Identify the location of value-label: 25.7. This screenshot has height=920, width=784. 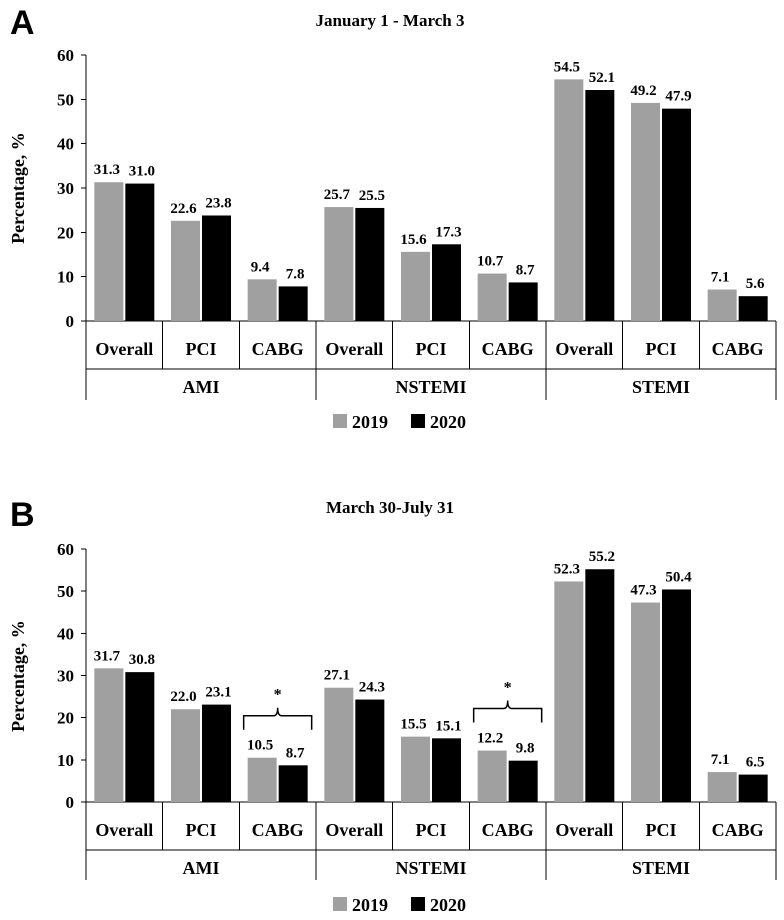
(337, 195).